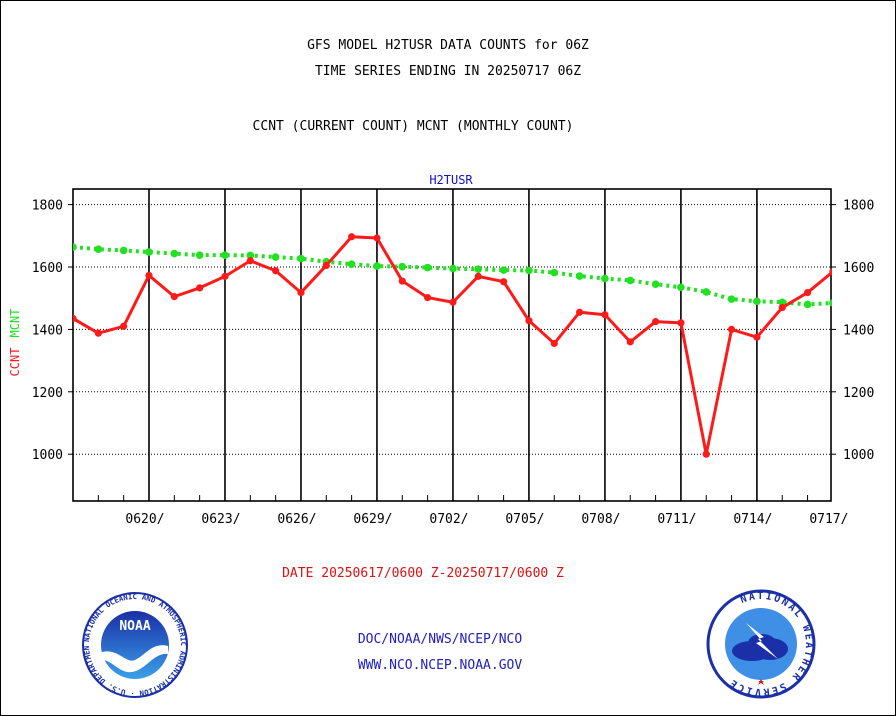 This screenshot has height=716, width=896. What do you see at coordinates (448, 45) in the screenshot?
I see `chart-title-line-1: GFS MODEL H2TUSR DATA COUNTS for 06Z` at bounding box center [448, 45].